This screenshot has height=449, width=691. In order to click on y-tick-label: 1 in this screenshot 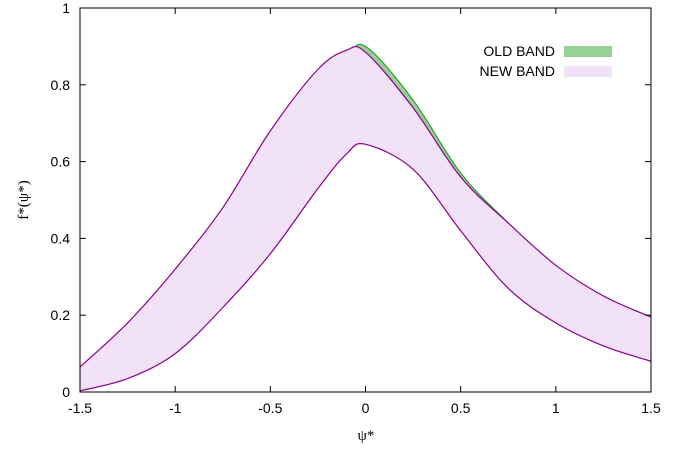, I will do `click(66, 8)`.